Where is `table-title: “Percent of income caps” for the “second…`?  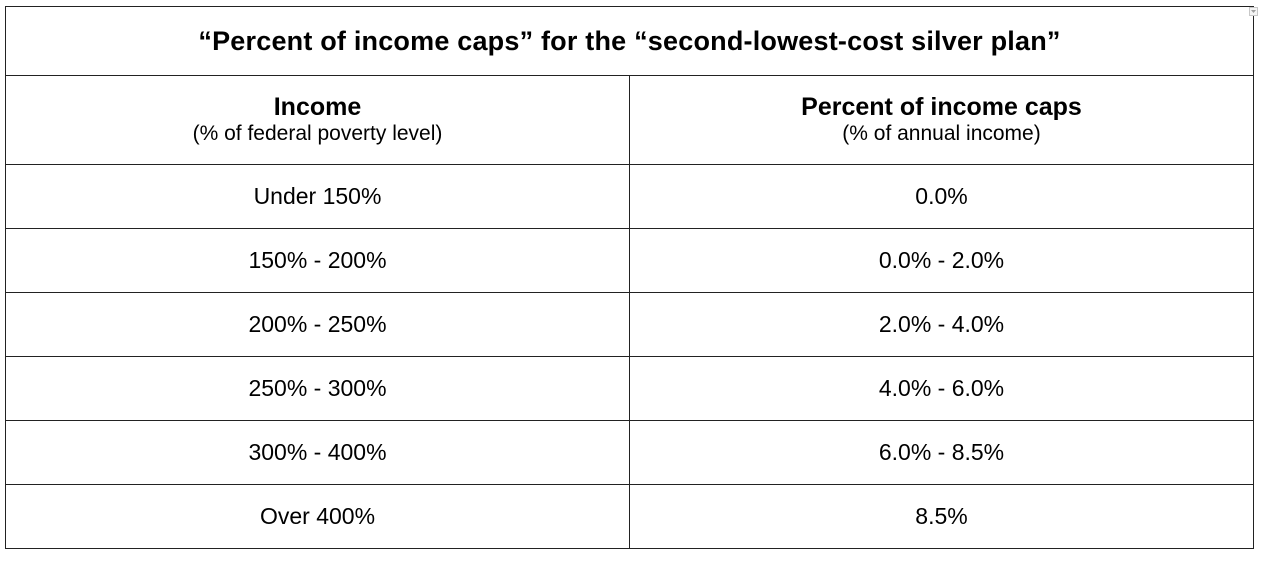
table-title: “Percent of income caps” for the “second… is located at coordinates (629, 41).